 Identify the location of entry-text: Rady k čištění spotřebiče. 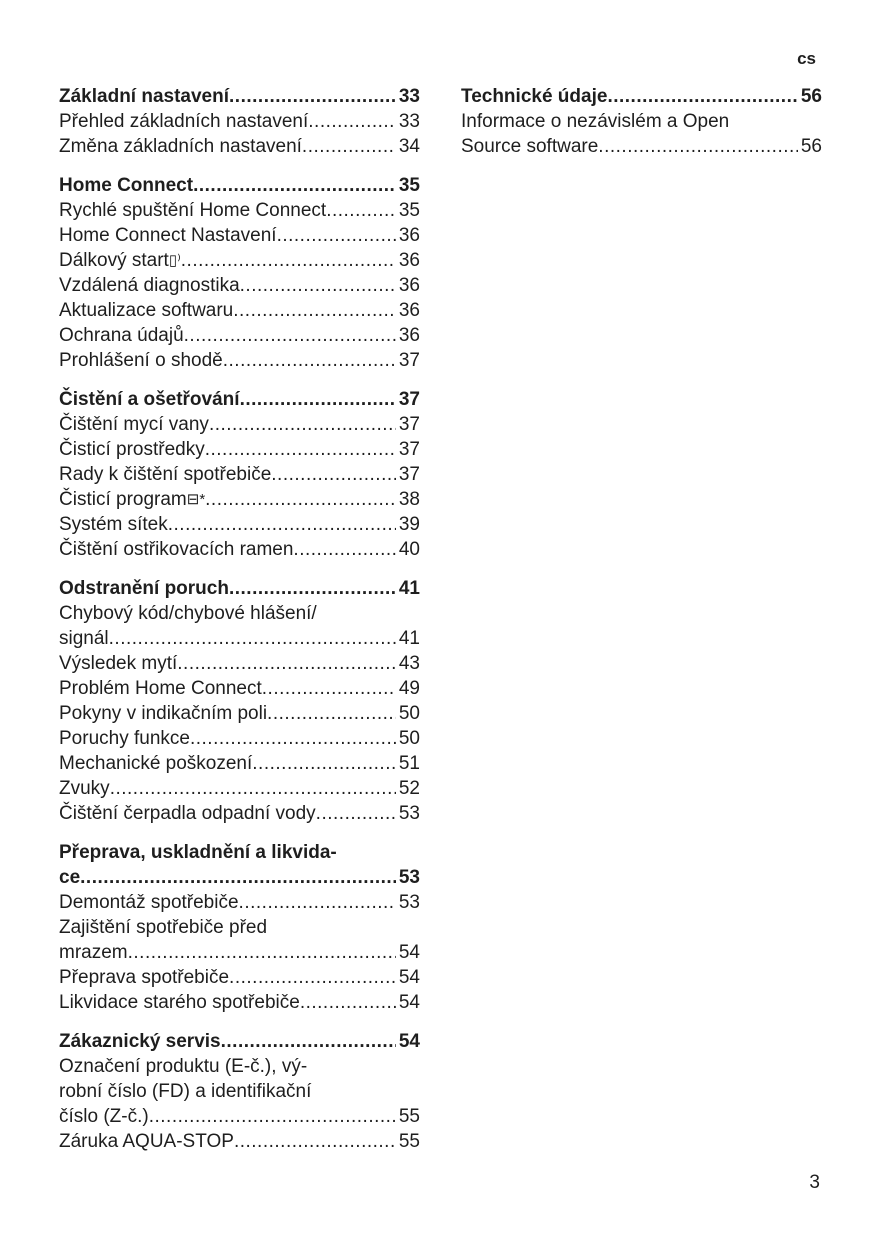
(165, 474).